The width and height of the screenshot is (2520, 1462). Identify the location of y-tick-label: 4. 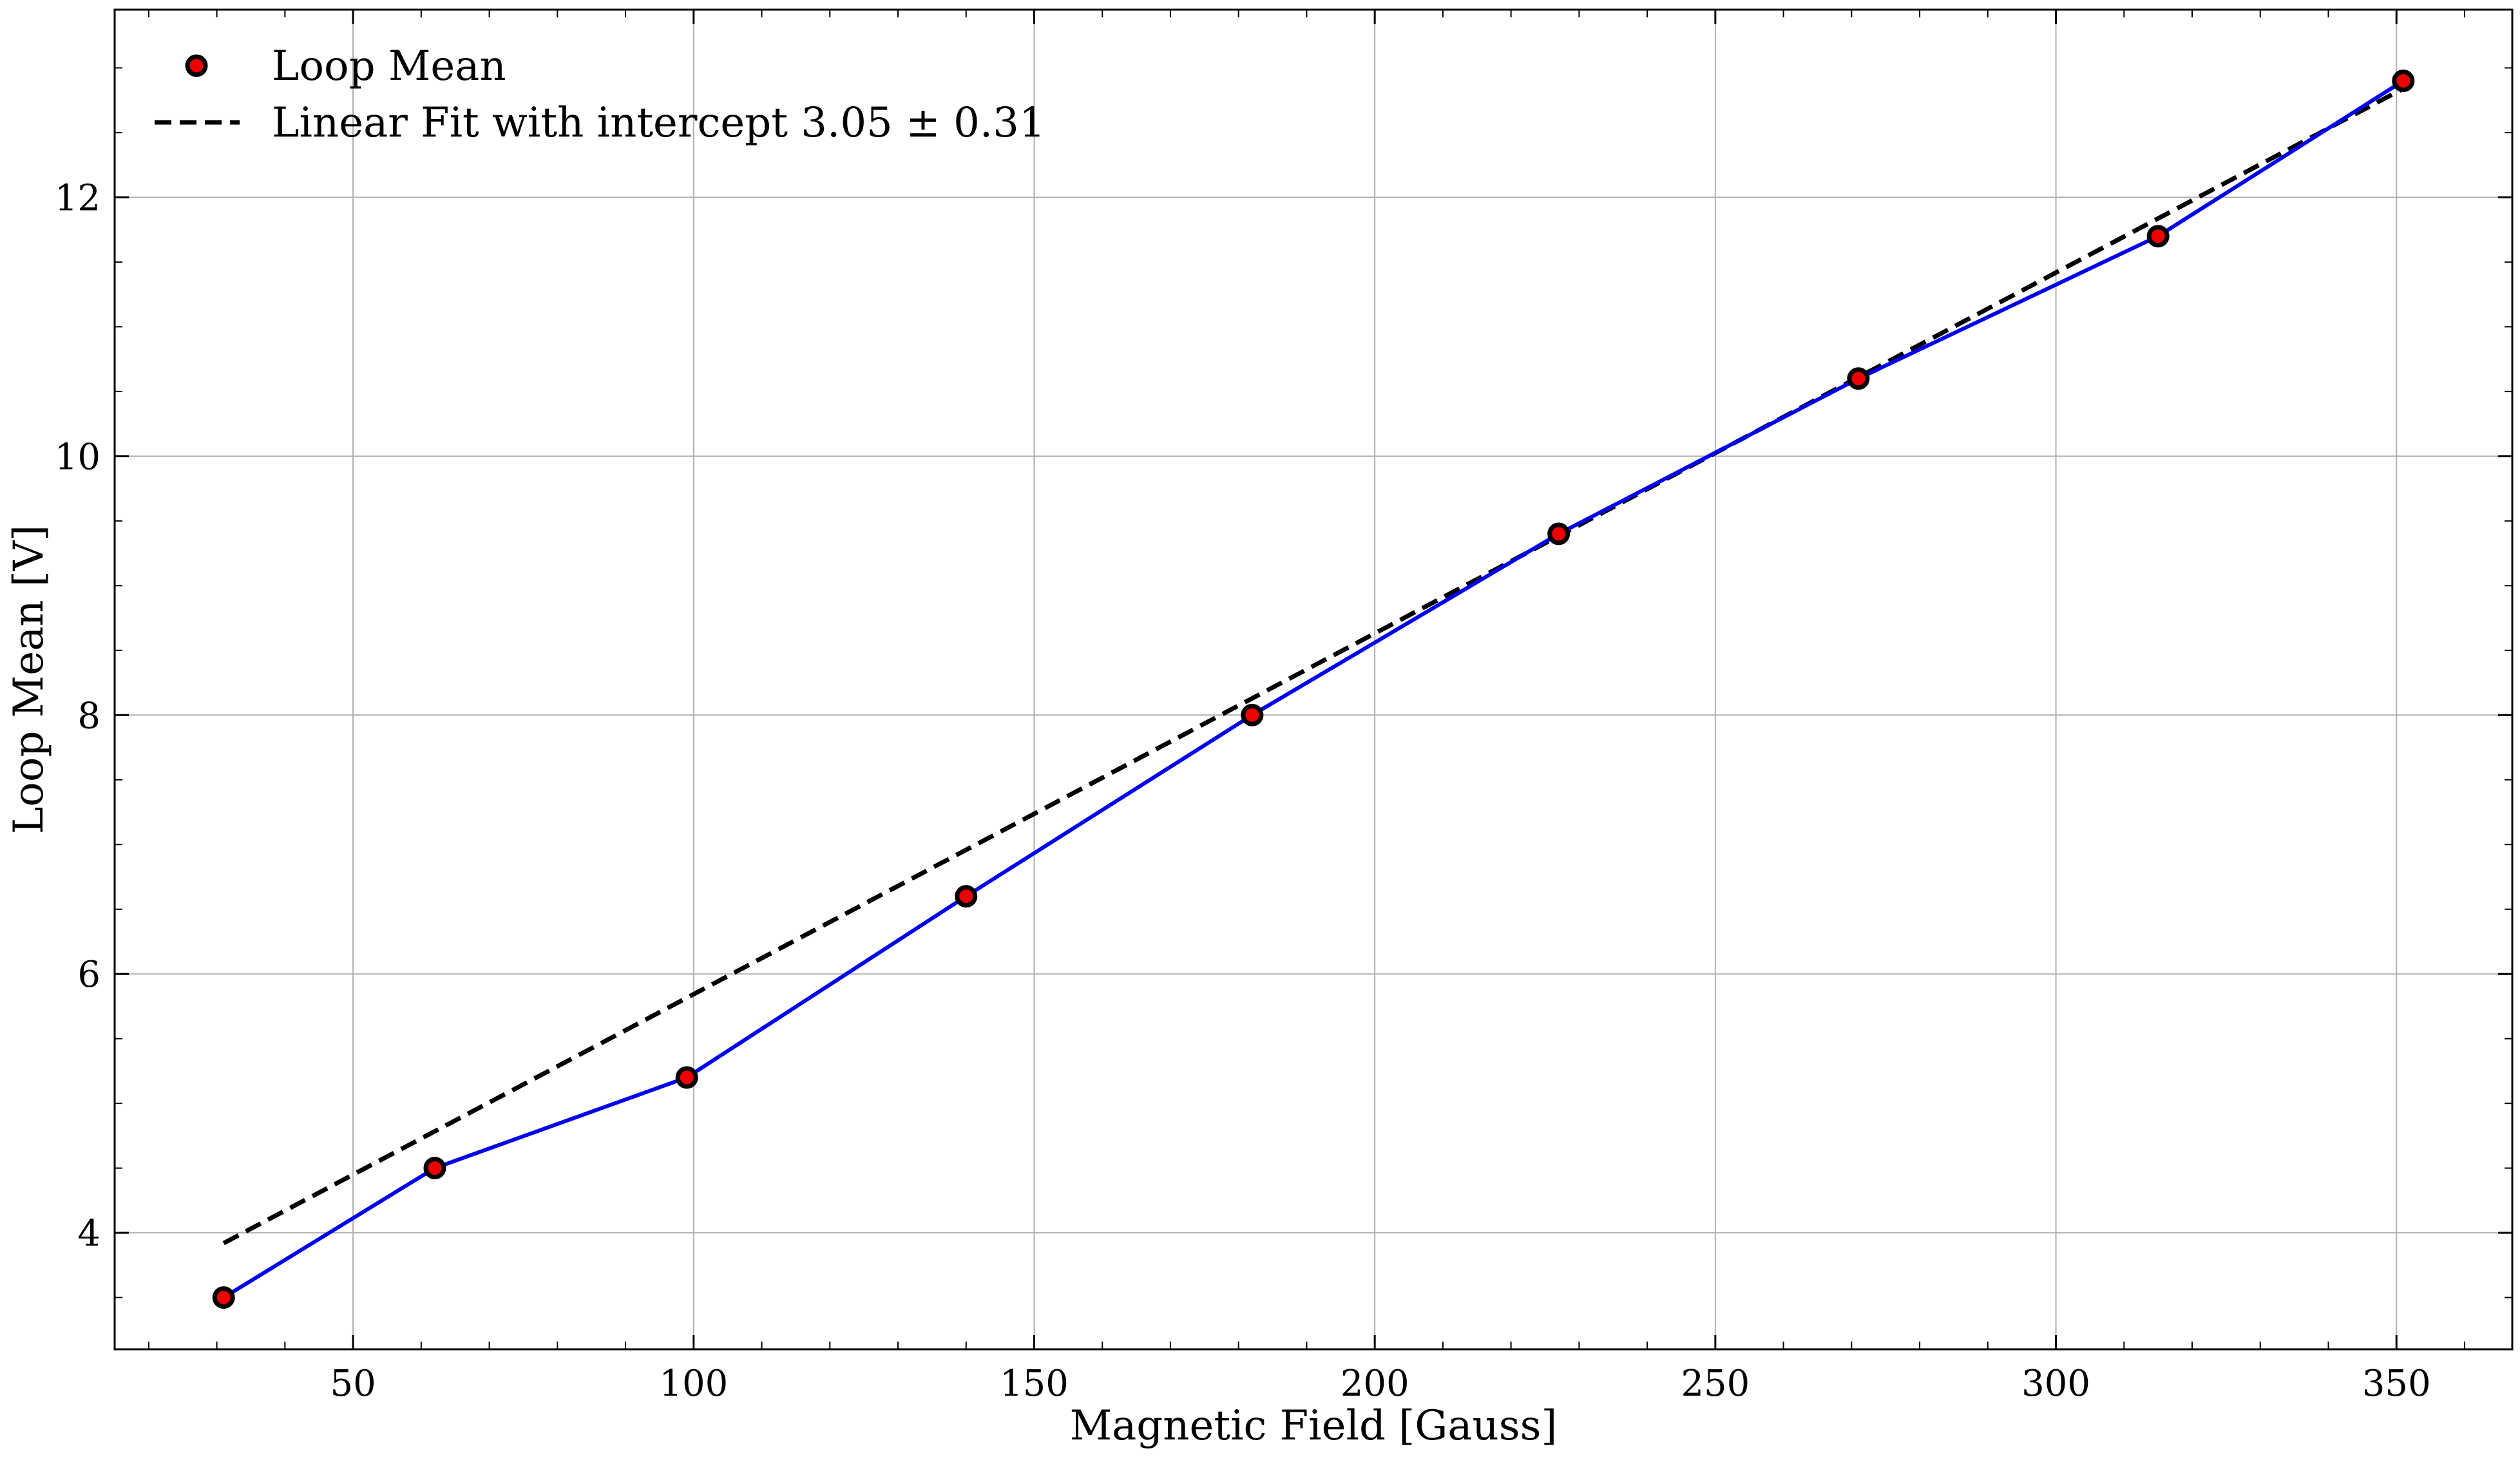
(88, 1234).